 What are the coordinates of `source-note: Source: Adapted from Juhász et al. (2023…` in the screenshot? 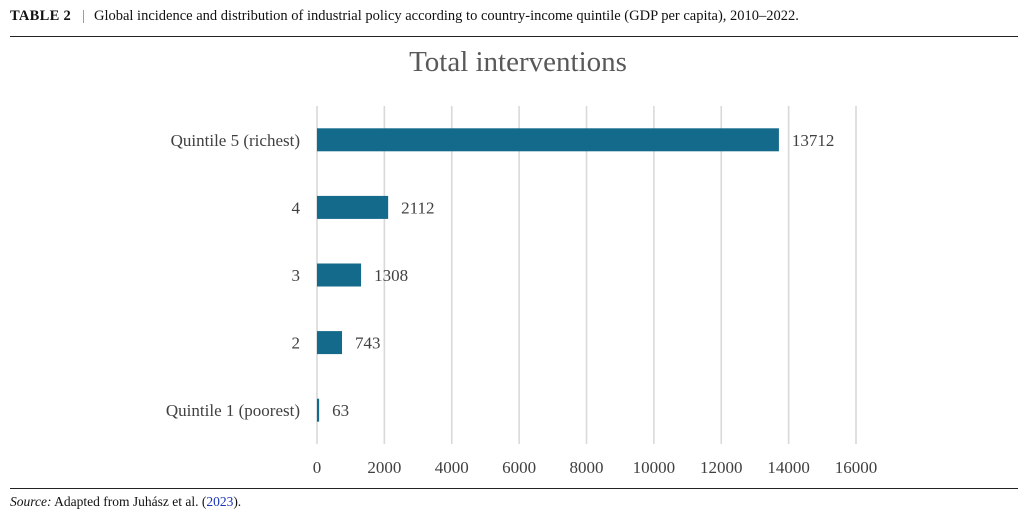 It's located at (125, 502).